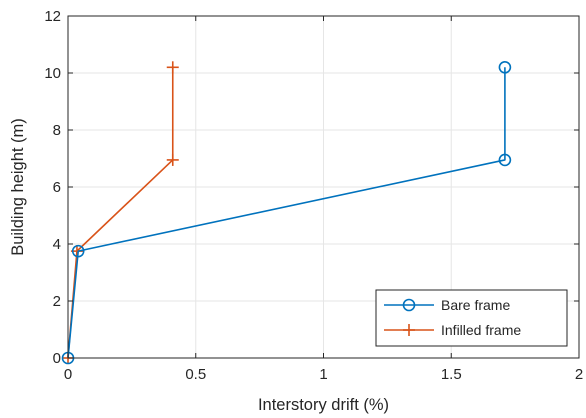 The width and height of the screenshot is (586, 418). Describe the element at coordinates (323, 374) in the screenshot. I see `x-tick-label: 1` at that location.